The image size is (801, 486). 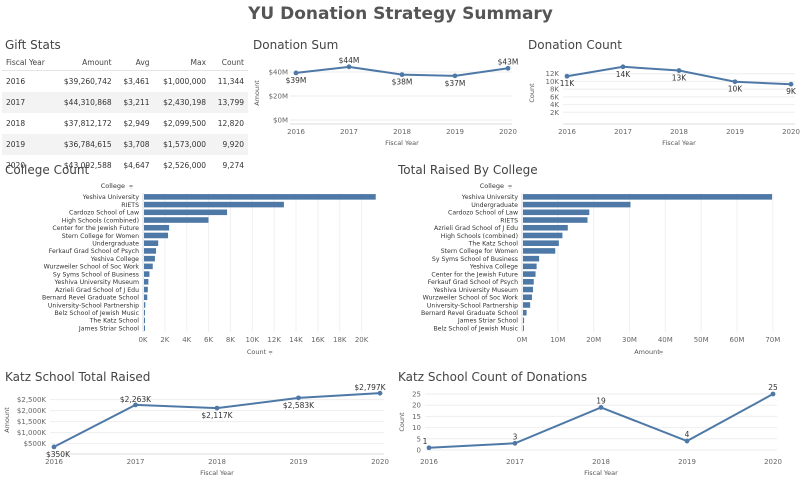 What do you see at coordinates (108, 328) in the screenshot?
I see `category-label: James Striar School` at bounding box center [108, 328].